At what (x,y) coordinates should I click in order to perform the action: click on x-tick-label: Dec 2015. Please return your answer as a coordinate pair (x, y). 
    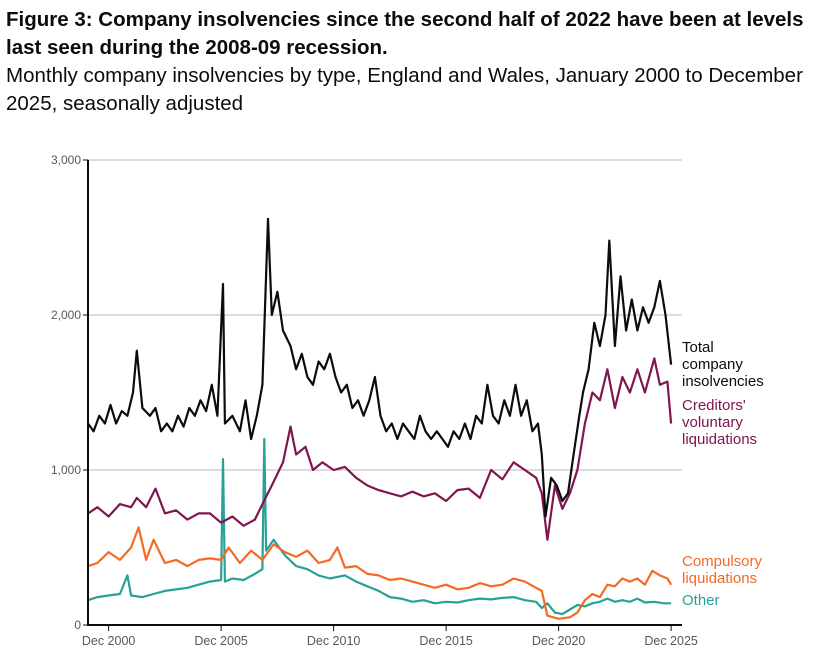
    Looking at the image, I should click on (446, 641).